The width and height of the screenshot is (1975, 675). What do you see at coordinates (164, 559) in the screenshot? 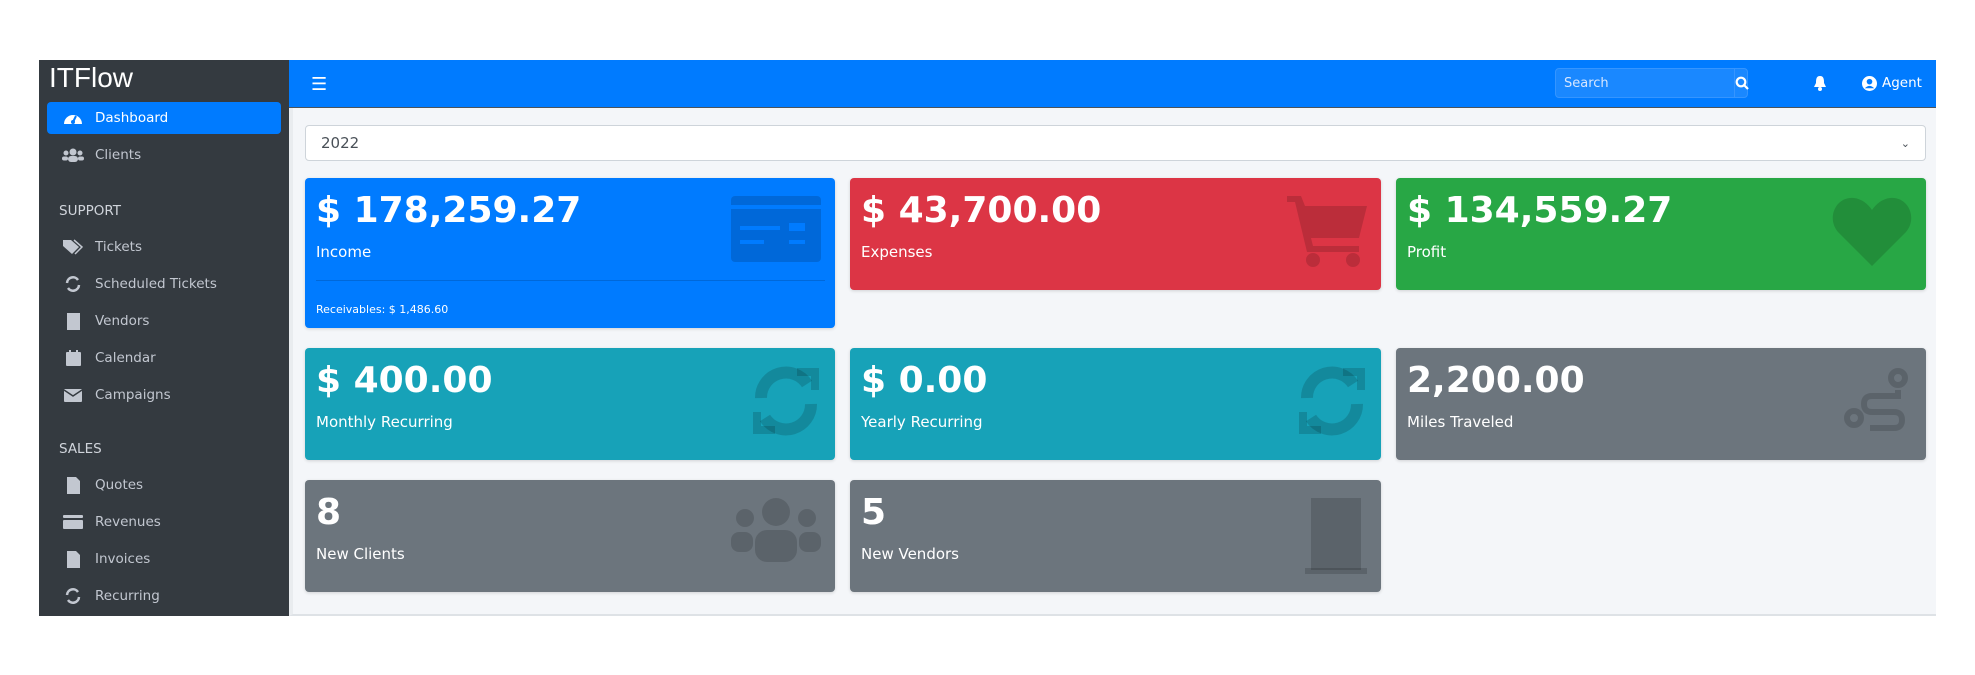
I see `sidebar-item-invoices: Invoices` at bounding box center [164, 559].